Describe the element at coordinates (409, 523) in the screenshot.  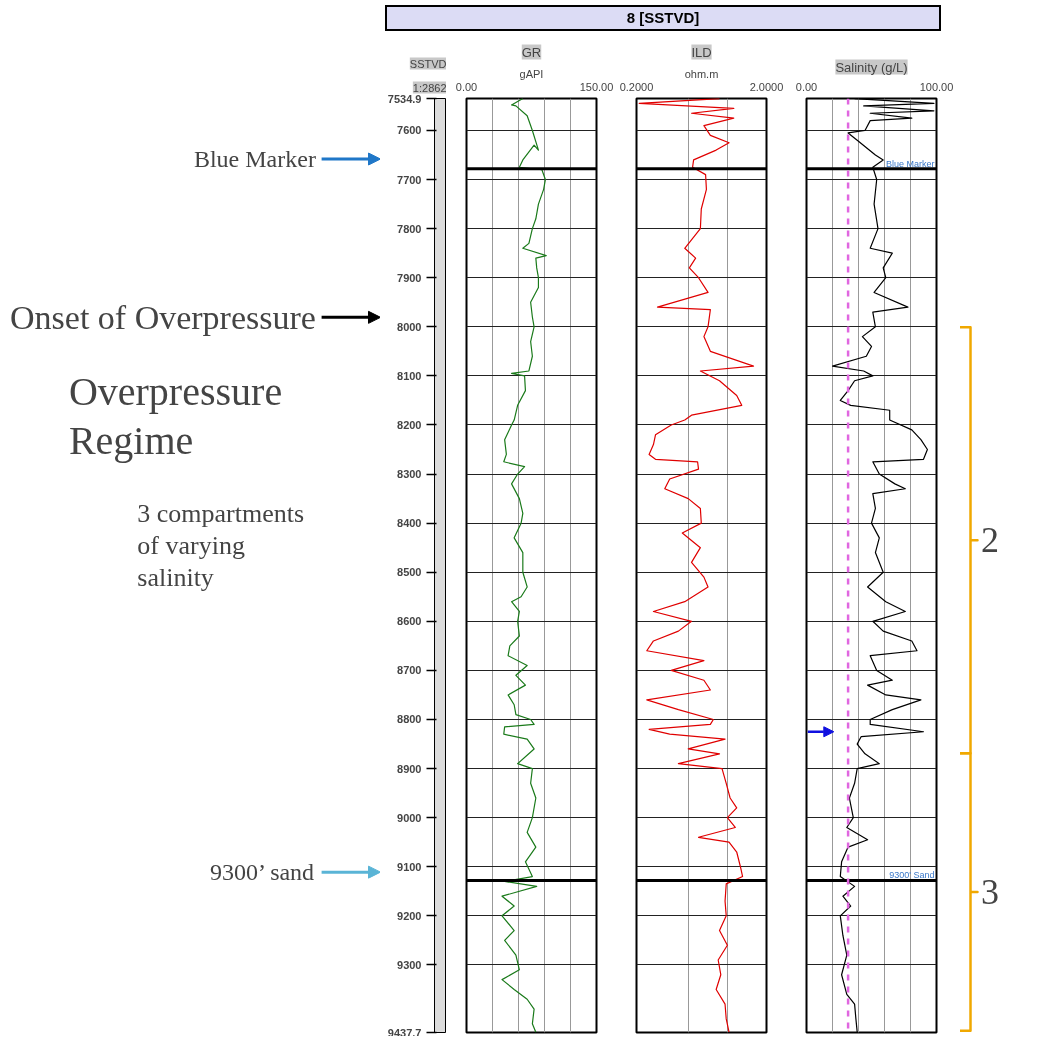
I see `y-tick-label: 8400` at that location.